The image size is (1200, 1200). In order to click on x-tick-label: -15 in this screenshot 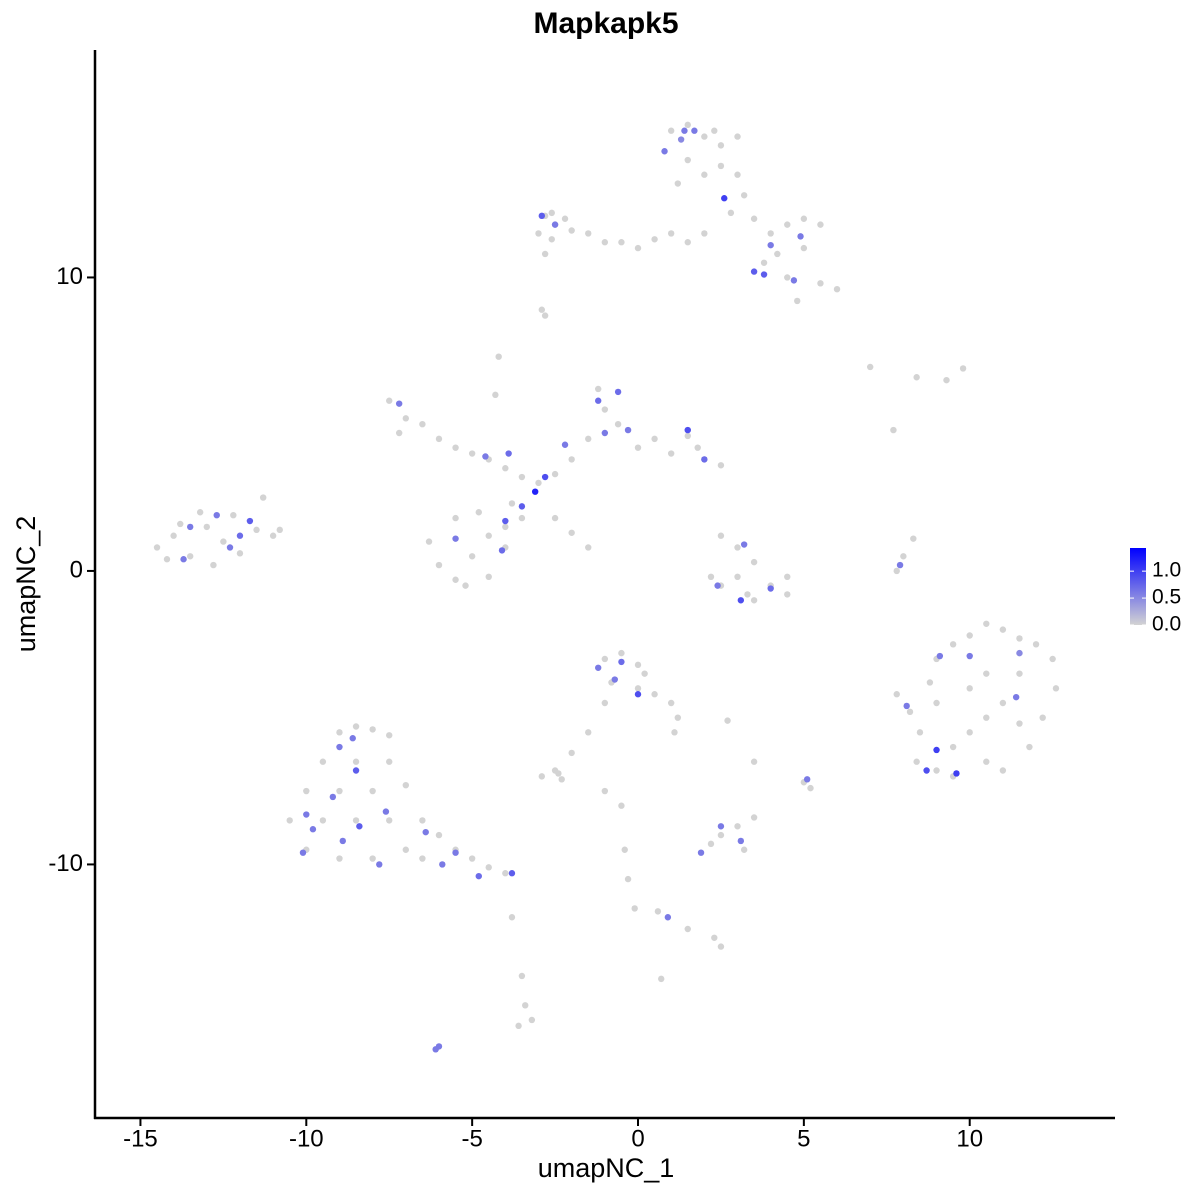, I will do `click(140, 1138)`.